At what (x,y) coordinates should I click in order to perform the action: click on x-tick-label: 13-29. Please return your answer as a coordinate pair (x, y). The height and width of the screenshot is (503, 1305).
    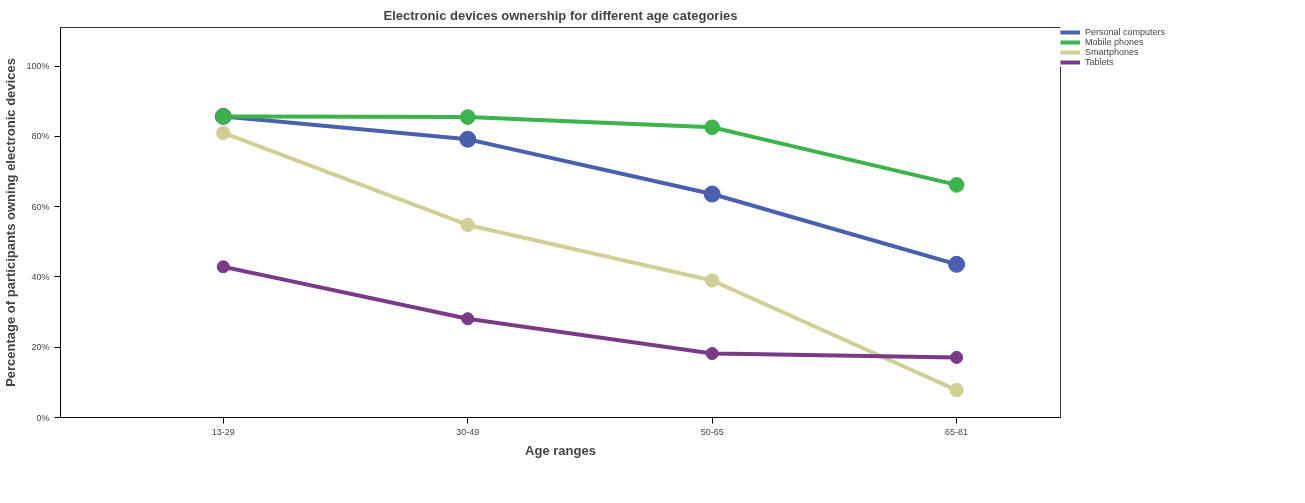
    Looking at the image, I should click on (223, 431).